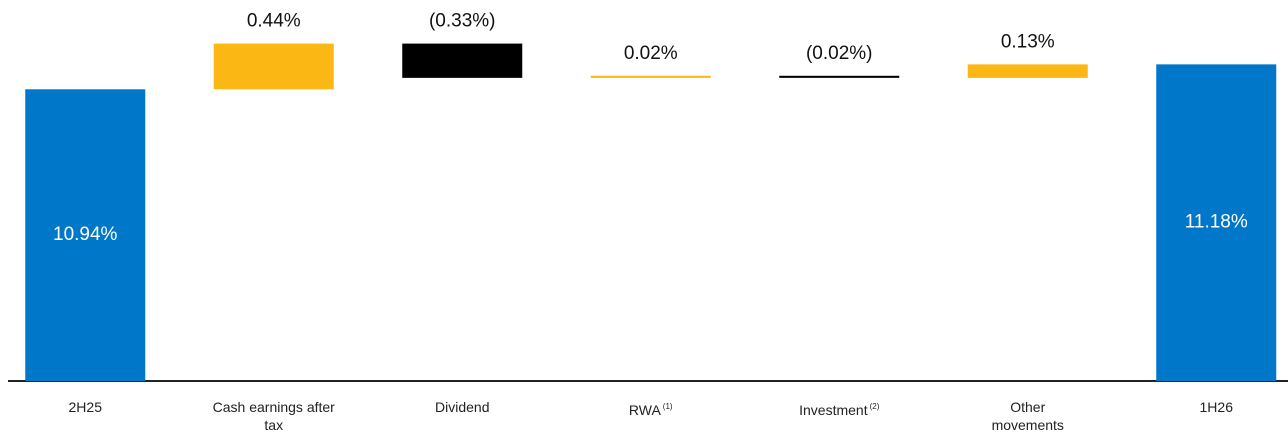  I want to click on x-tick-label: Investment (2), so click(839, 408).